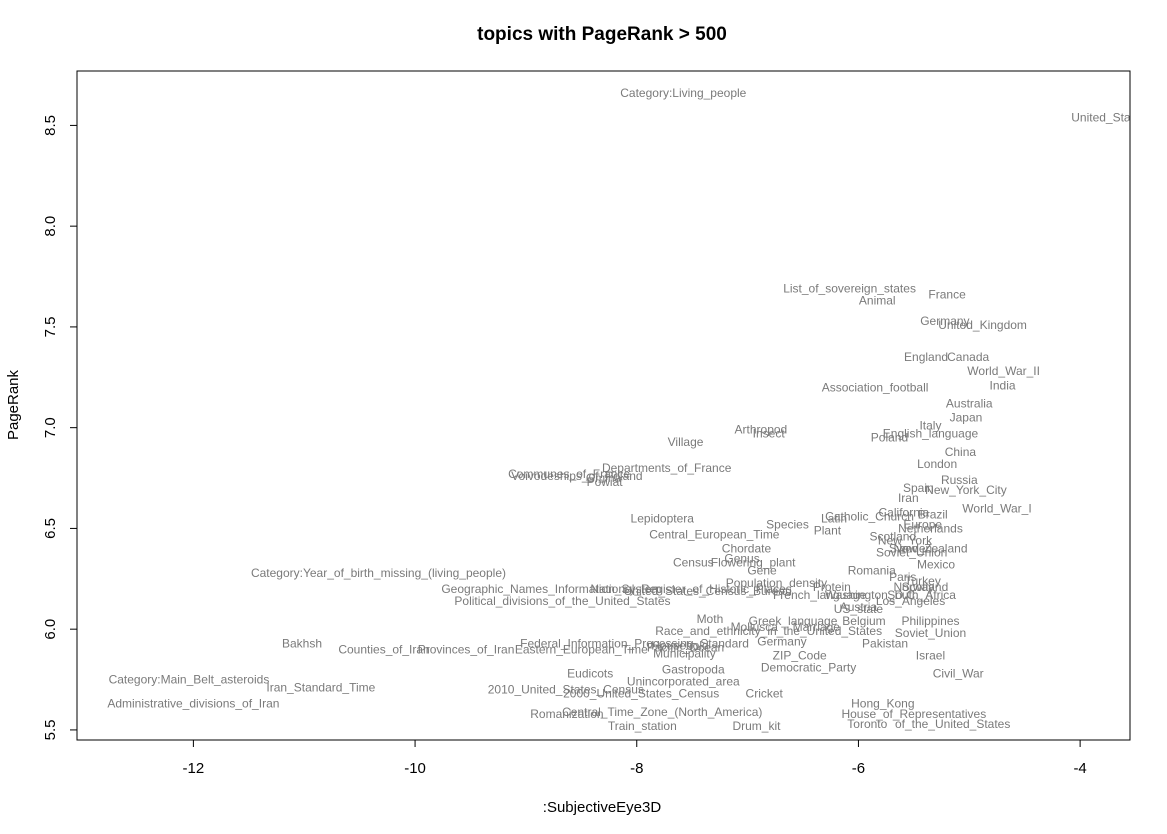  What do you see at coordinates (947, 295) in the screenshot?
I see `point-label: France` at bounding box center [947, 295].